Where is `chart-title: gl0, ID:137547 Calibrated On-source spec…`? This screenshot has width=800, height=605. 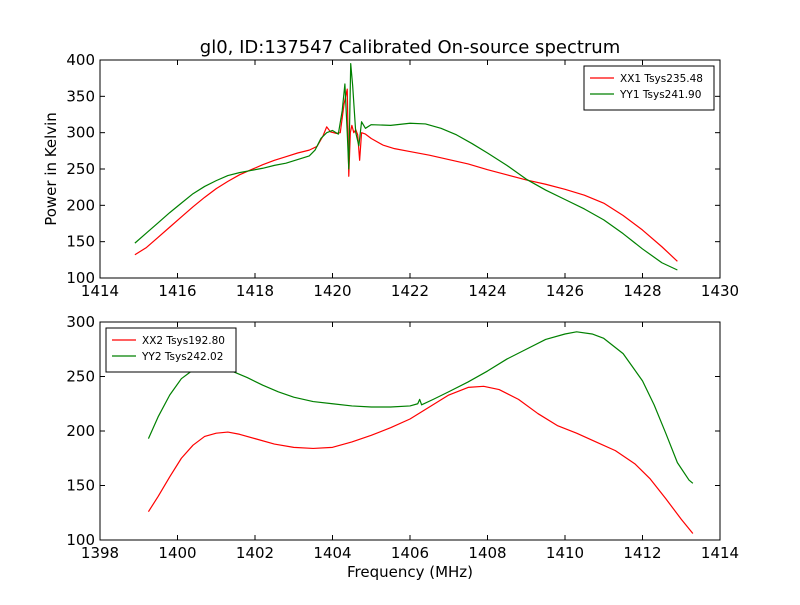
chart-title: gl0, ID:137547 Calibrated On-source spec… is located at coordinates (410, 47).